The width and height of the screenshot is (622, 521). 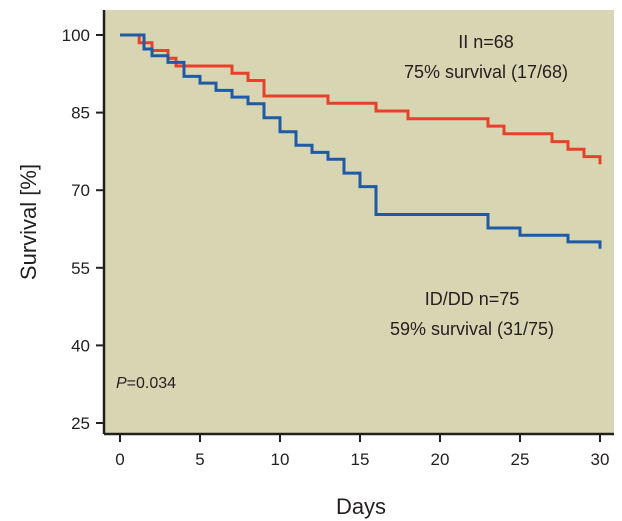 What do you see at coordinates (472, 299) in the screenshot?
I see `series-id-dd-annotation-count: ID/DD n=75` at bounding box center [472, 299].